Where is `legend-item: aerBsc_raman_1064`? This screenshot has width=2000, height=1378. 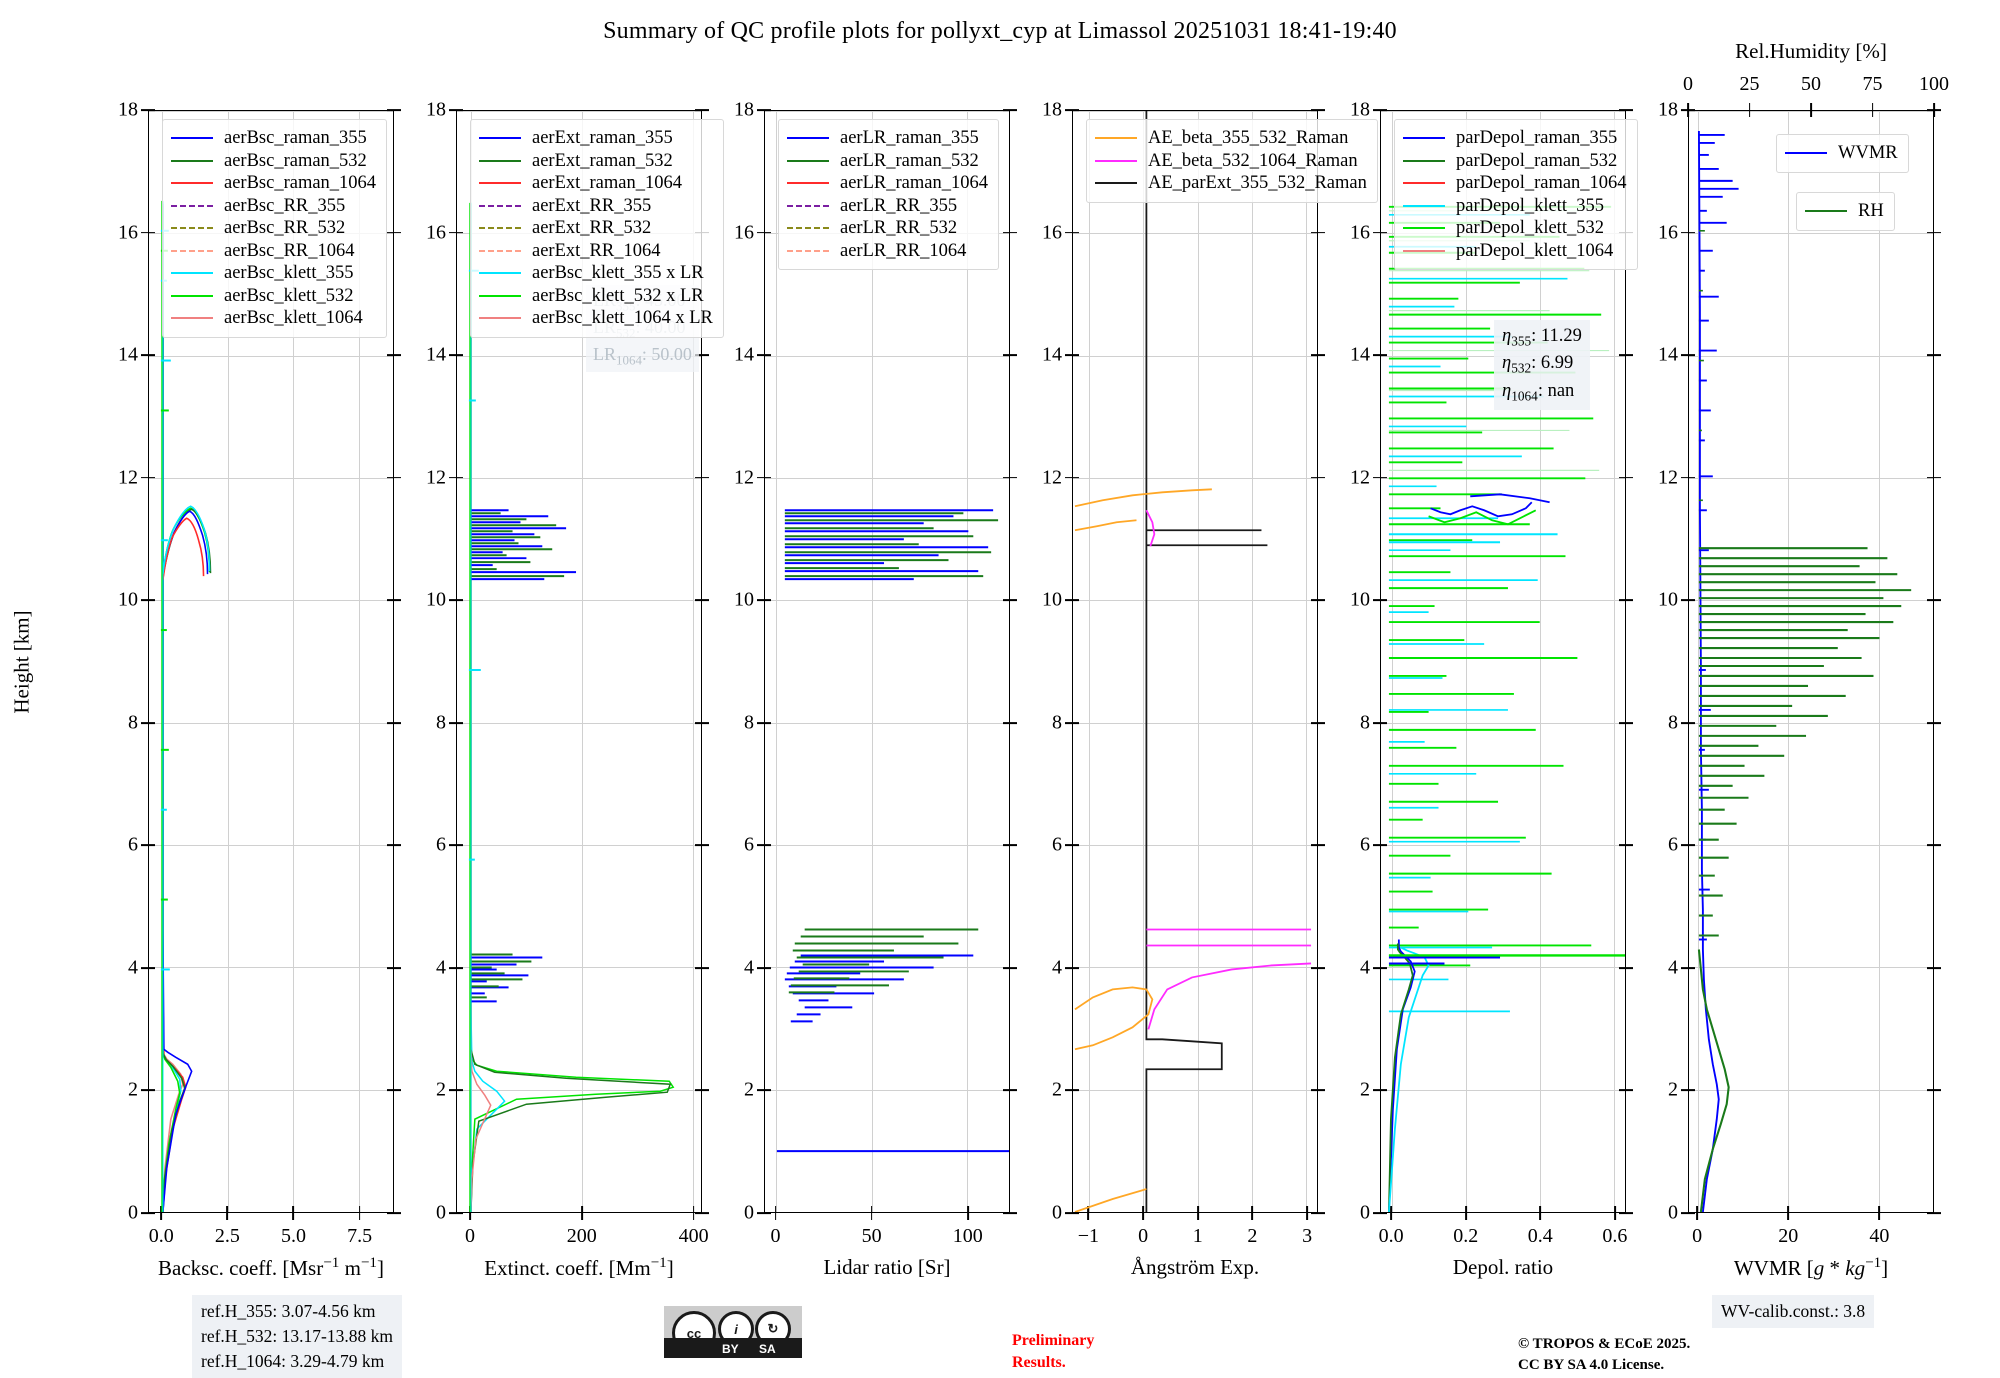
legend-item: aerBsc_raman_1064 is located at coordinates (273, 183).